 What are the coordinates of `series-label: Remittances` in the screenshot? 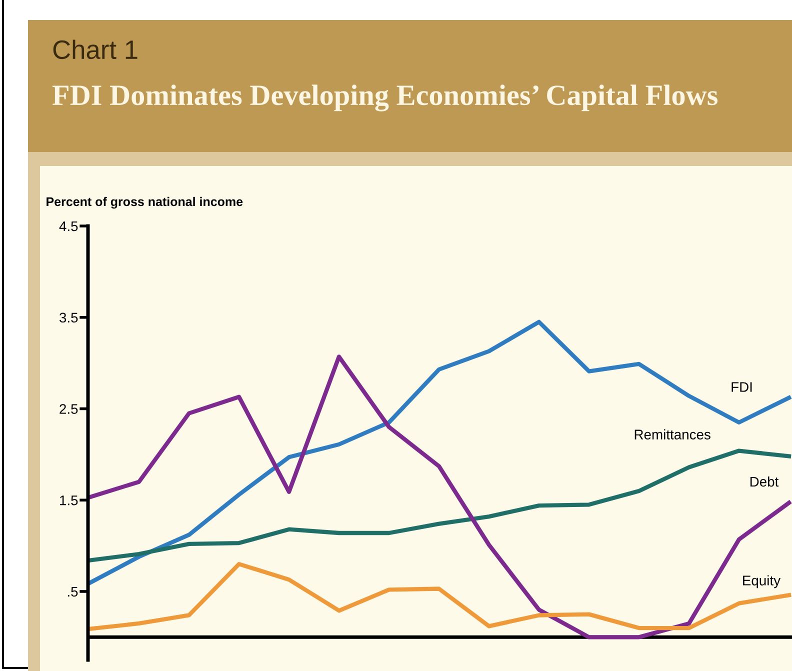 It's located at (672, 434).